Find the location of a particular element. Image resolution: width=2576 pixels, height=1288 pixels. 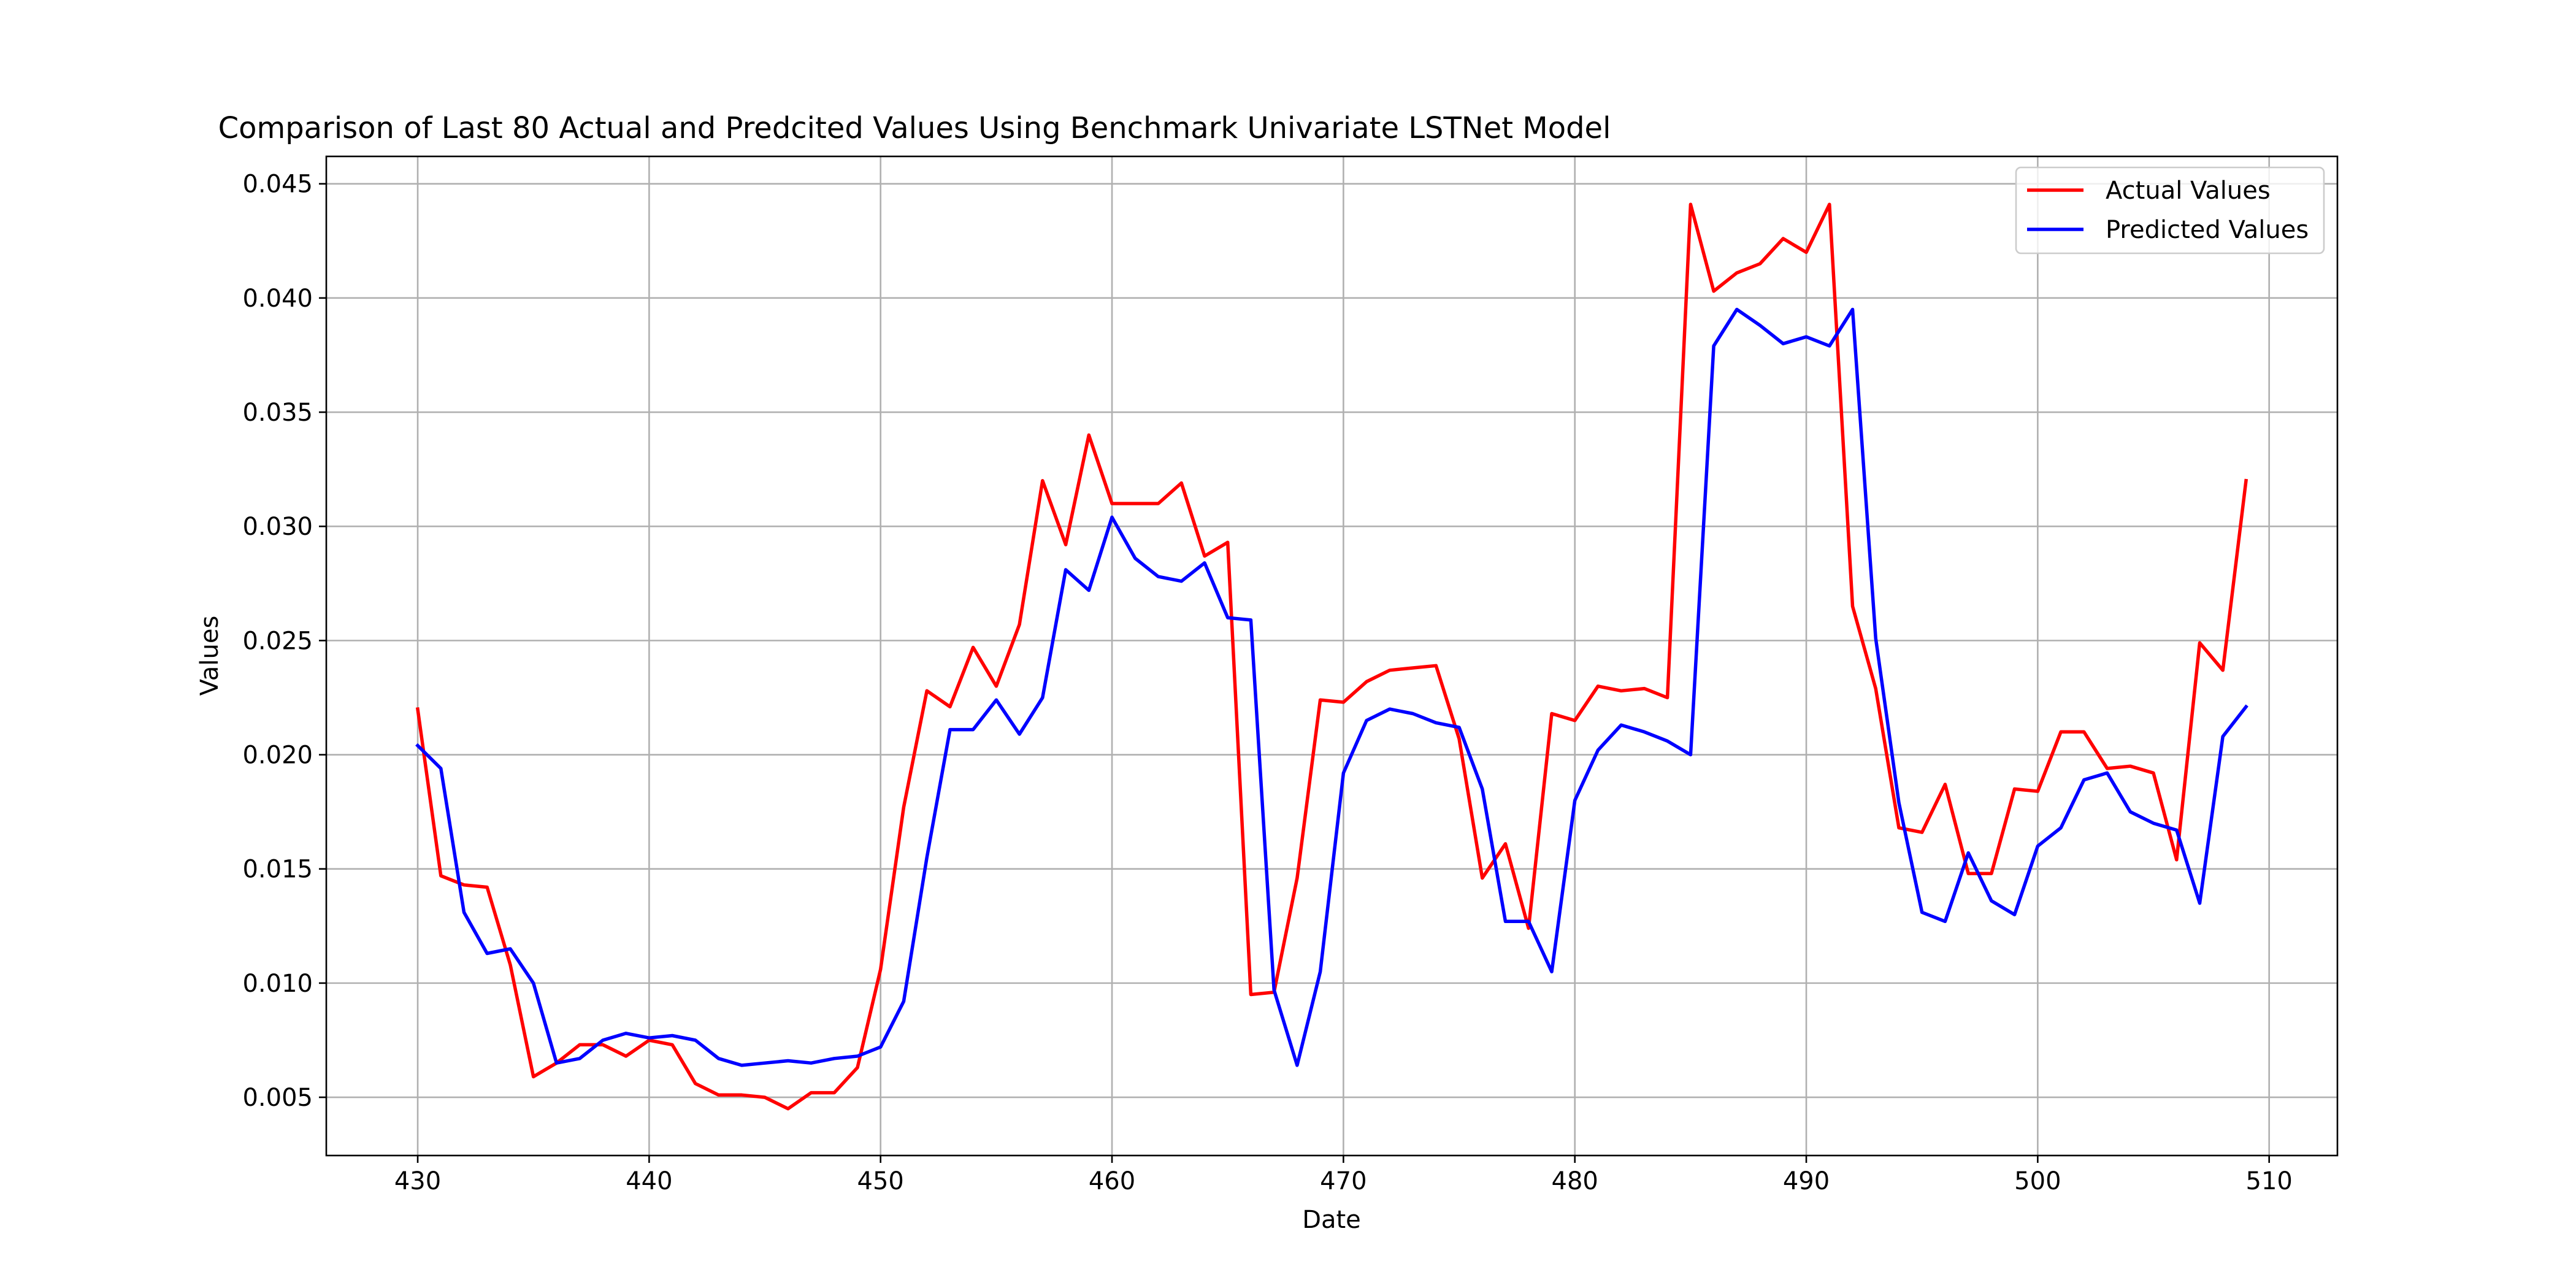

x-tick-label: 440 is located at coordinates (649, 1181).